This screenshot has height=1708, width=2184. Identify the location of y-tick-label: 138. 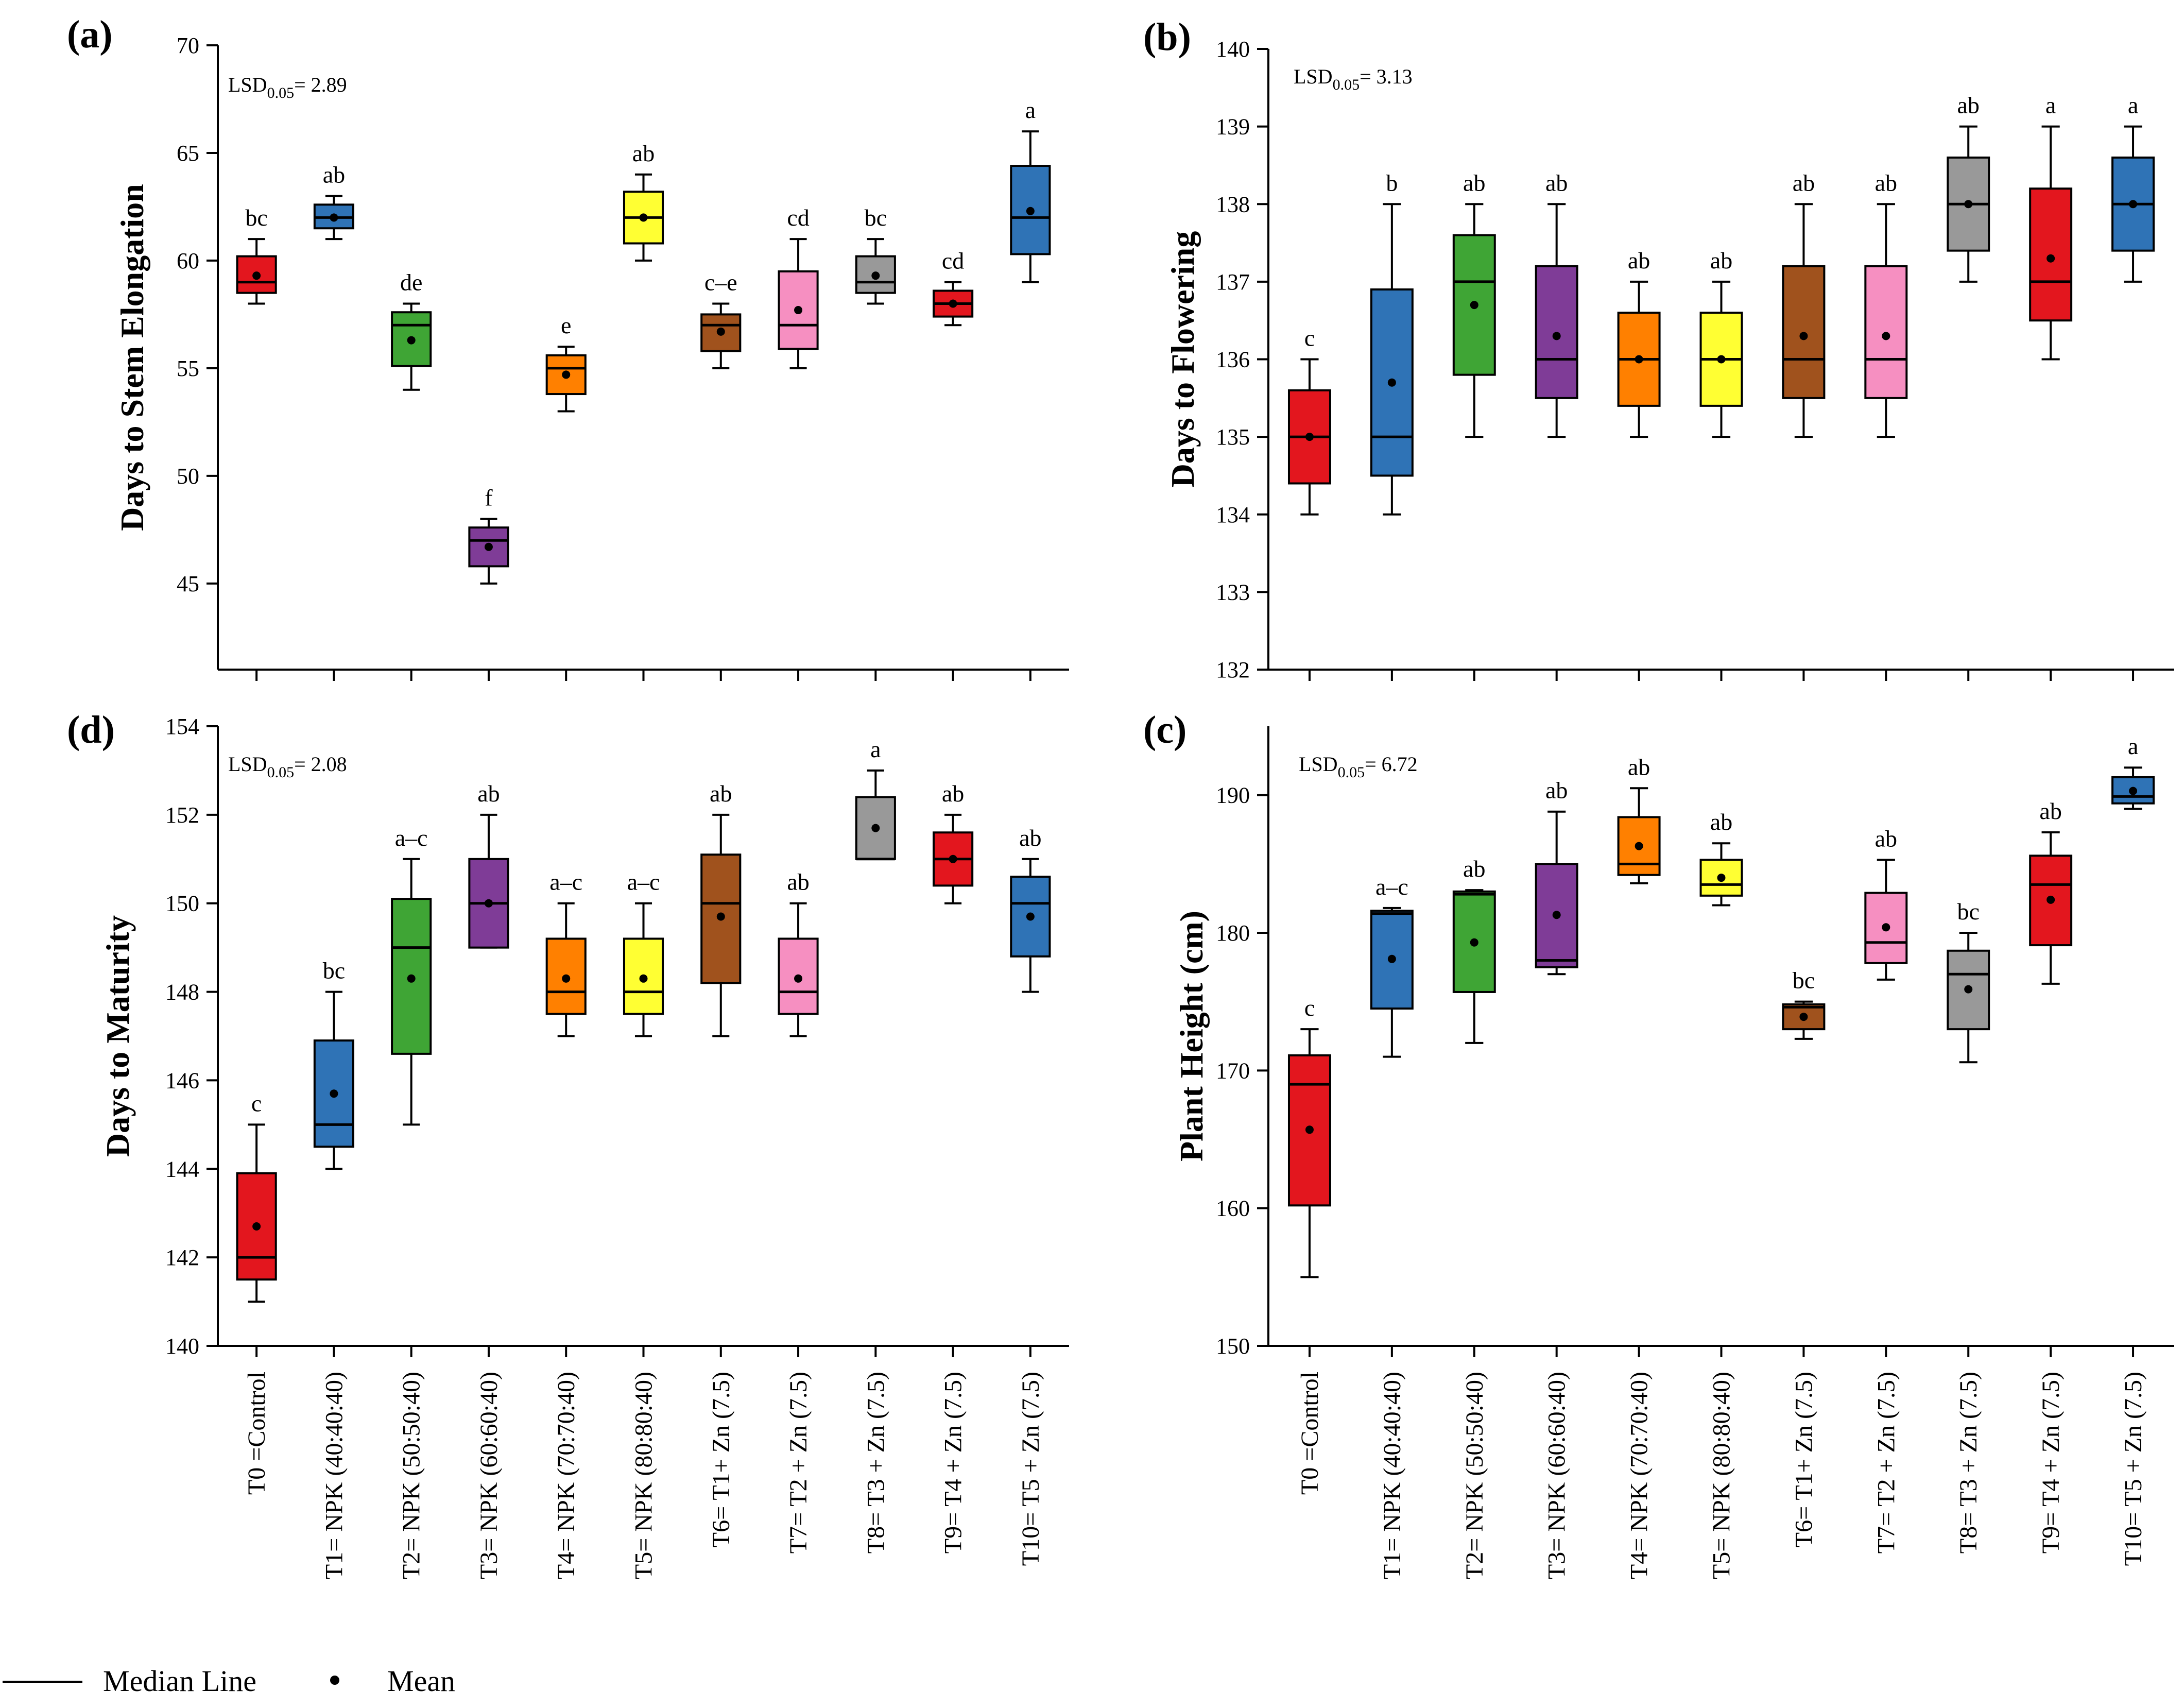
(1233, 204).